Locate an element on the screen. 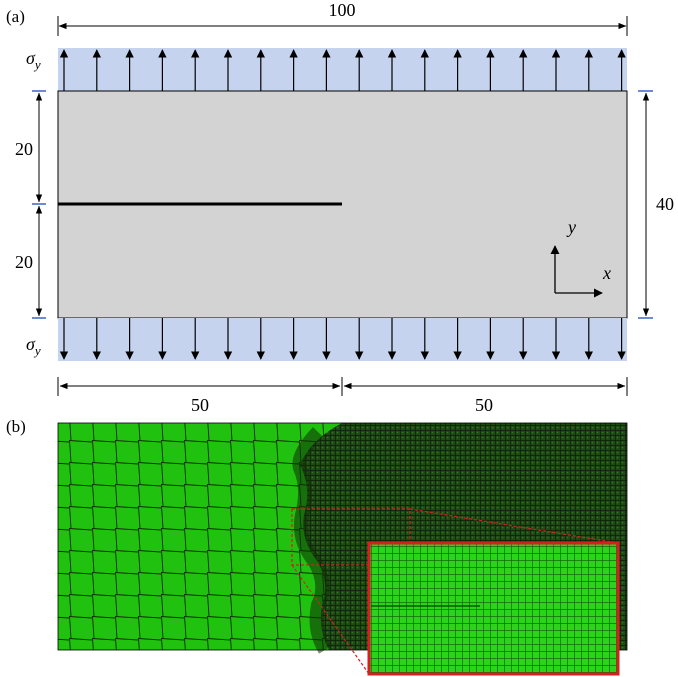 Image resolution: width=678 pixels, height=677 pixels. crack-length-label: 50 is located at coordinates (200, 405).